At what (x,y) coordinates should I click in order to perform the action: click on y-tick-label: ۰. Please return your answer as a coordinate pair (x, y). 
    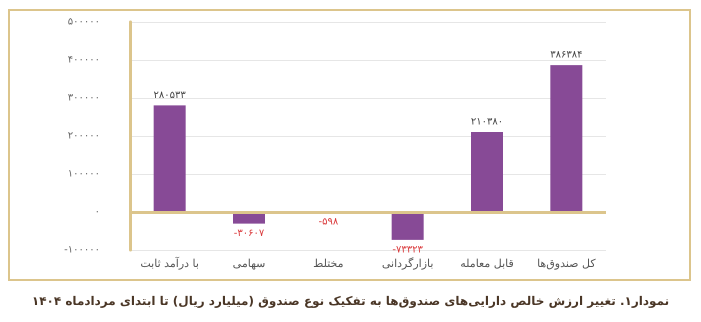
    Looking at the image, I should click on (97, 212).